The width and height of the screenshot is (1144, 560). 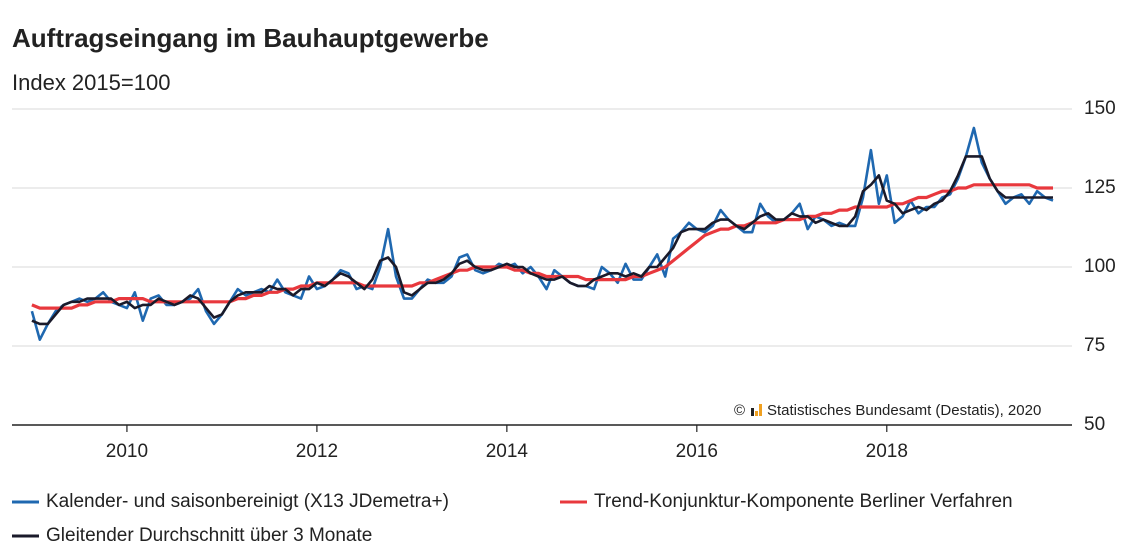 I want to click on source-icon, so click(x=756, y=410).